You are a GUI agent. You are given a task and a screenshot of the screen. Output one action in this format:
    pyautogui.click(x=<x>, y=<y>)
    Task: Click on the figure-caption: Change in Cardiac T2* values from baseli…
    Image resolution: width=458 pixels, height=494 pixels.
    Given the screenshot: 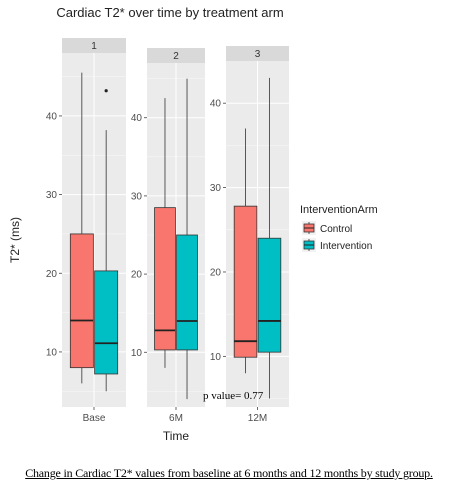 What is the action you would take?
    pyautogui.click(x=229, y=473)
    